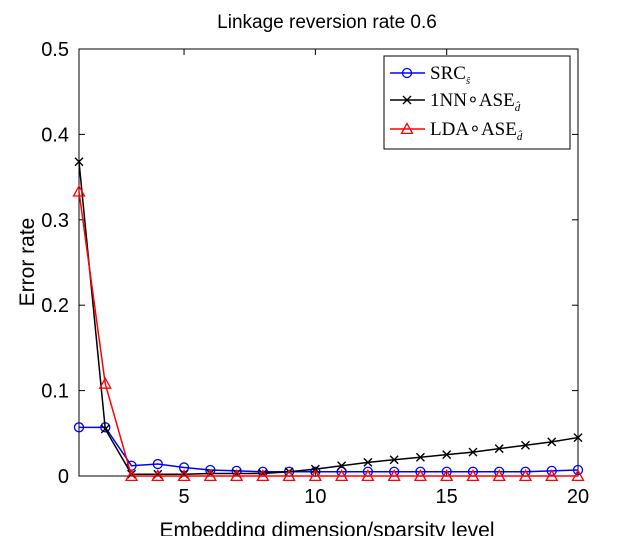 The width and height of the screenshot is (633, 536). Describe the element at coordinates (315, 497) in the screenshot. I see `x-tick-label: 10` at that location.